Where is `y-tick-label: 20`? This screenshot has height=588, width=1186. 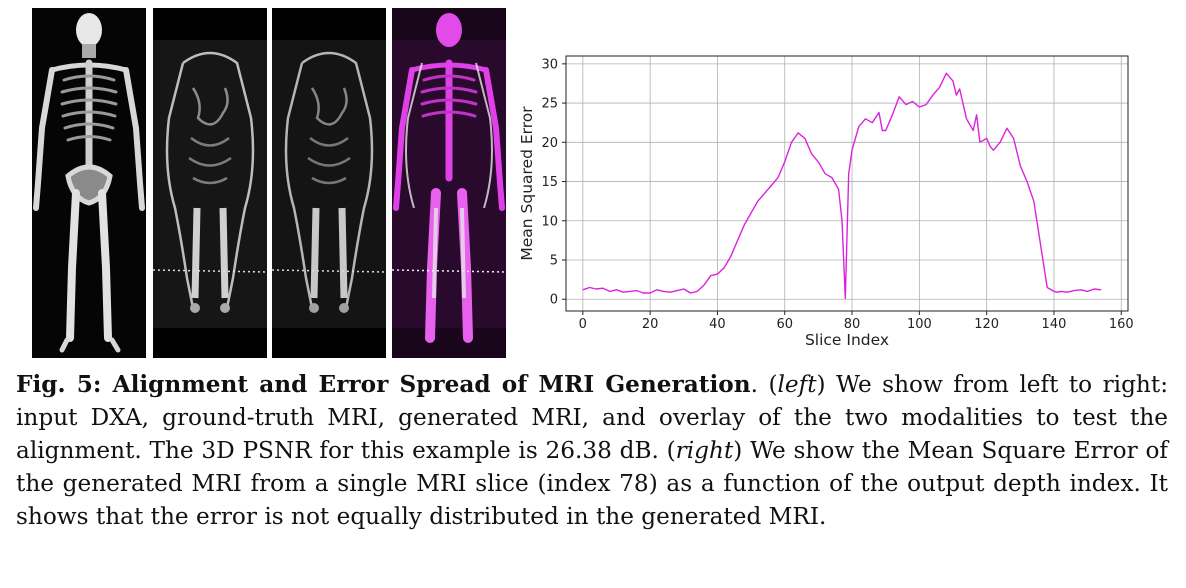
y-tick-label: 20 is located at coordinates (549, 143).